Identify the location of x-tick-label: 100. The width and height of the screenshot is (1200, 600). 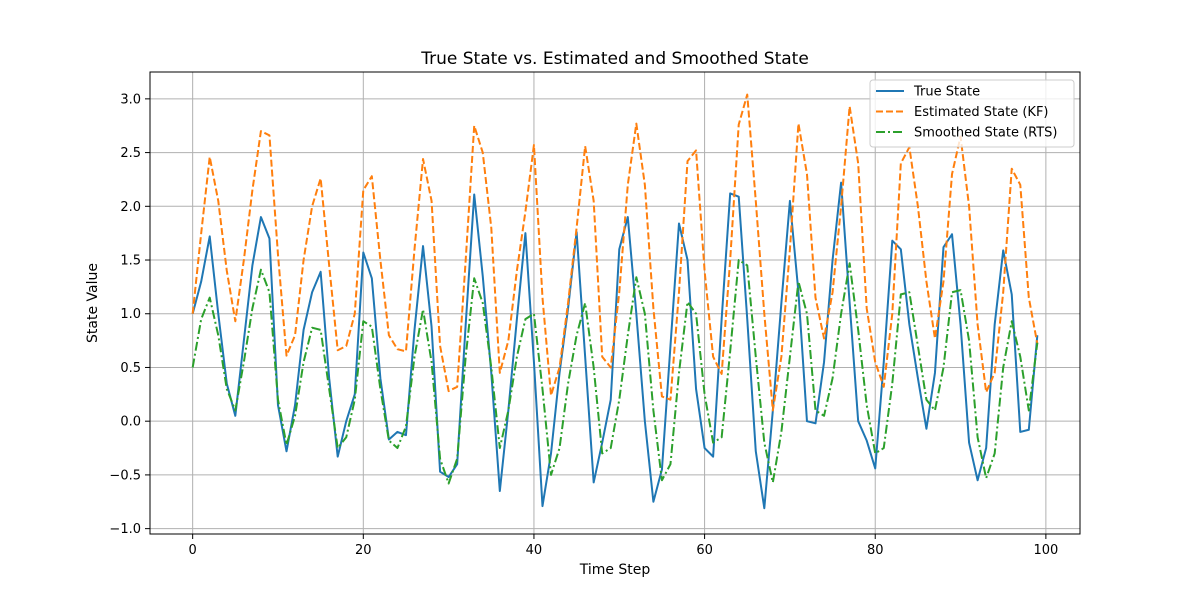
(1045, 550).